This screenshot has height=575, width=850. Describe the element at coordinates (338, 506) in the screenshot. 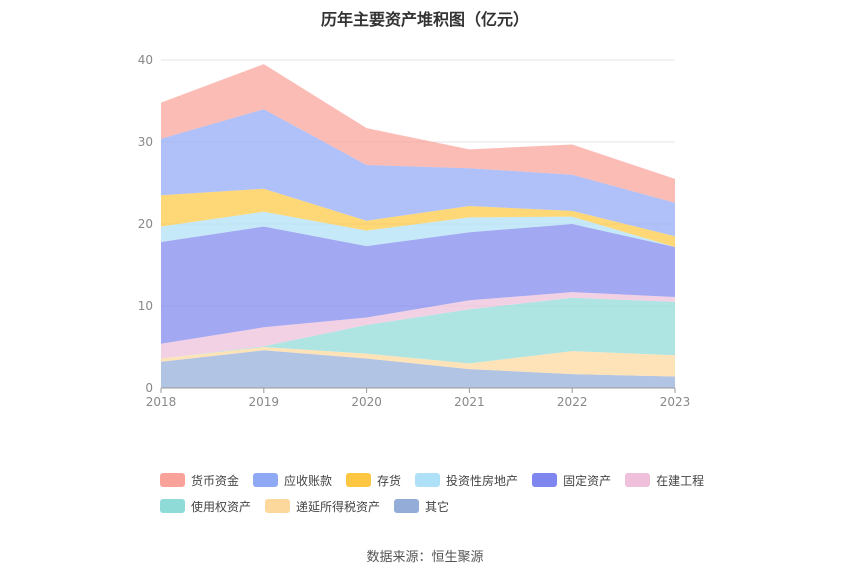

I see `legend-label: 递延所得税资产` at that location.